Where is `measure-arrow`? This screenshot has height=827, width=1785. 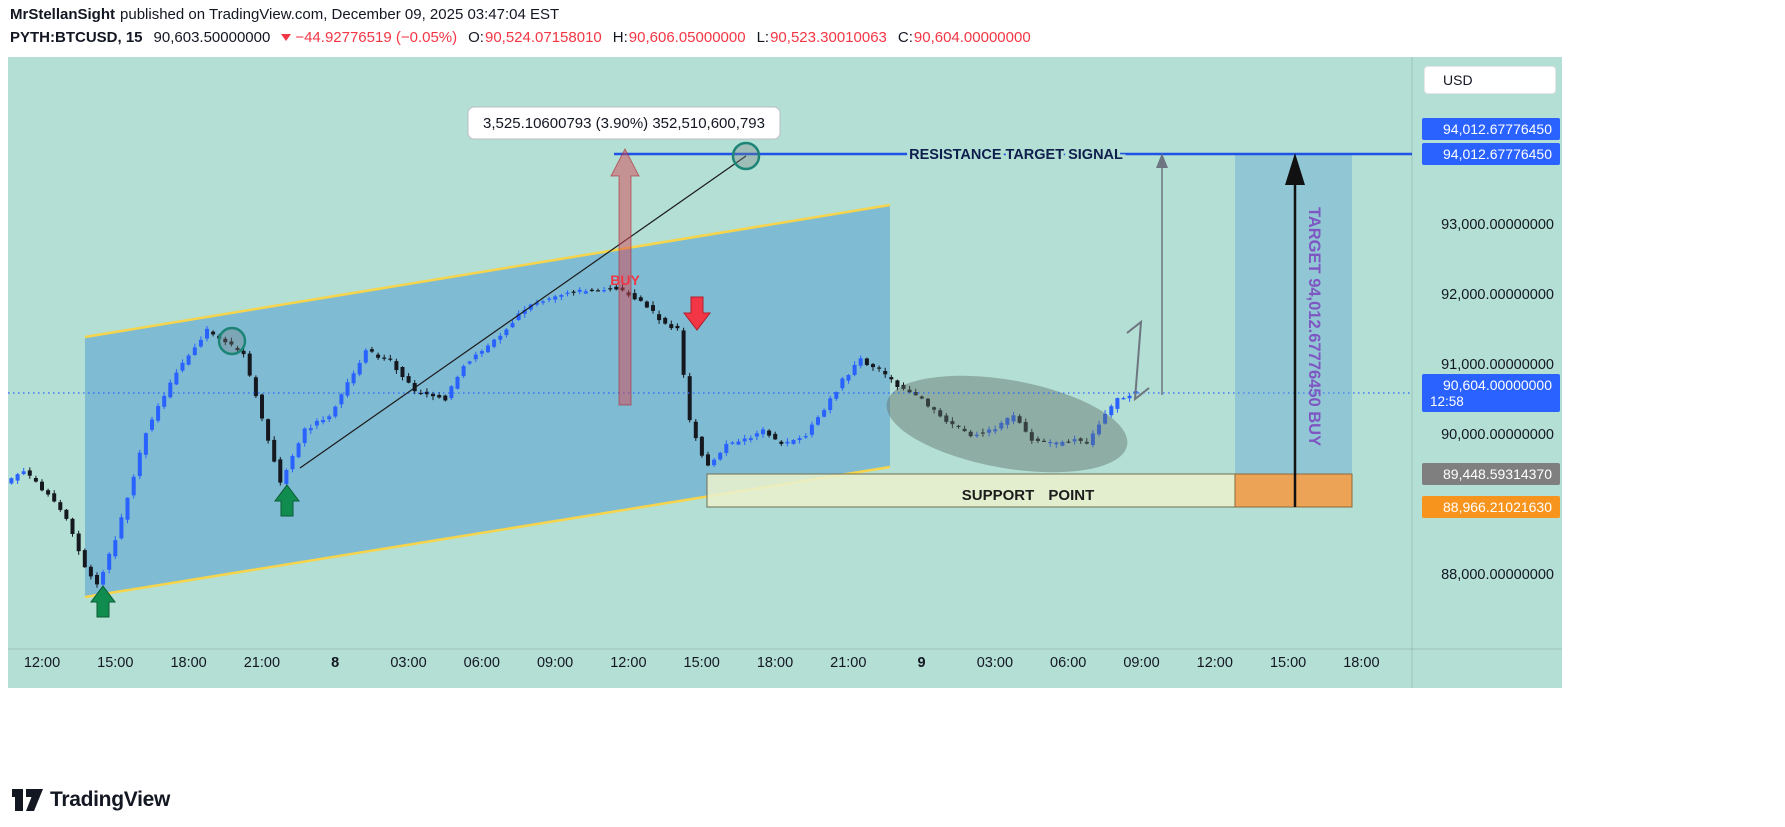
measure-arrow is located at coordinates (625, 276).